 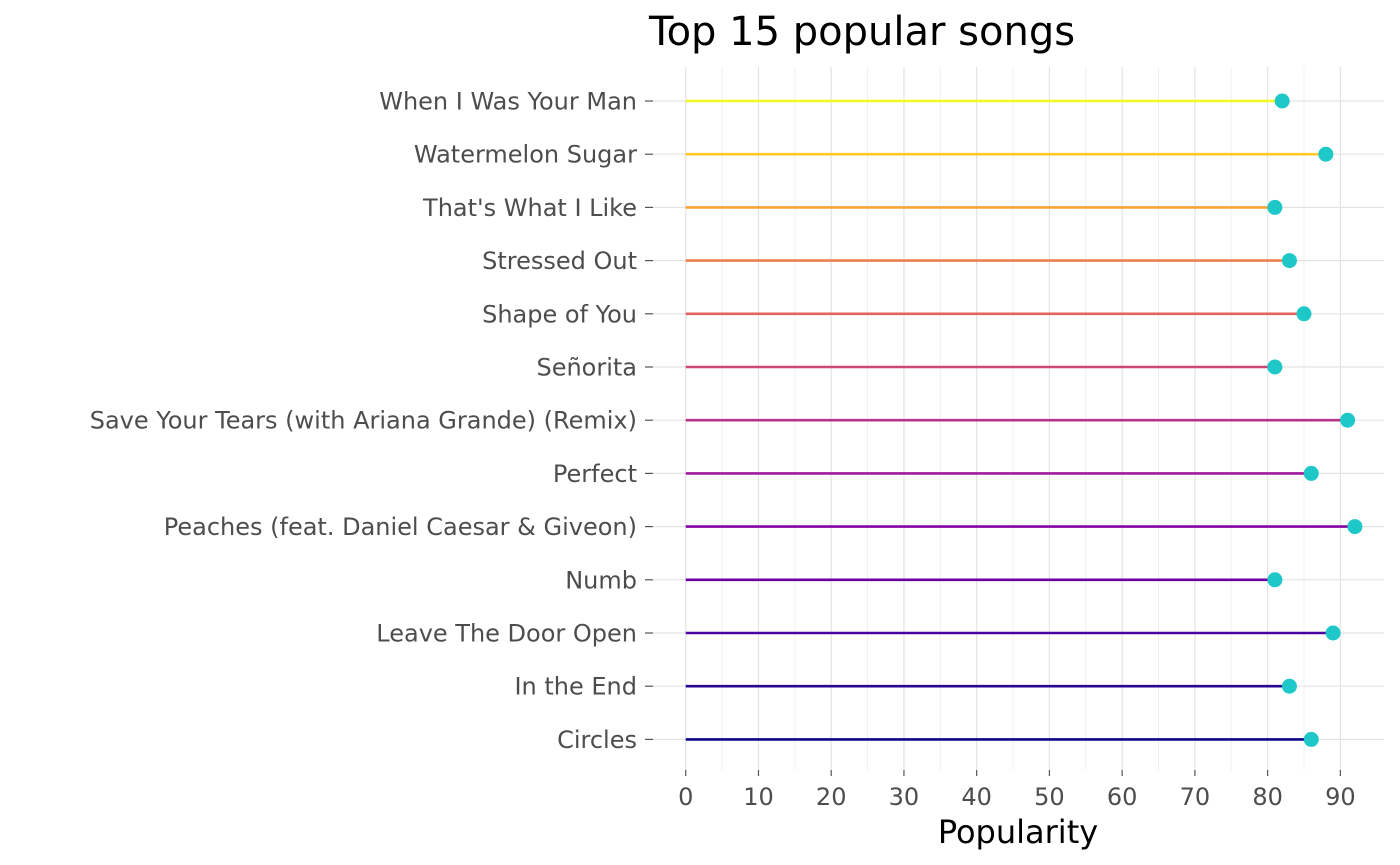 I want to click on x-tick-label: 0, so click(x=685, y=797).